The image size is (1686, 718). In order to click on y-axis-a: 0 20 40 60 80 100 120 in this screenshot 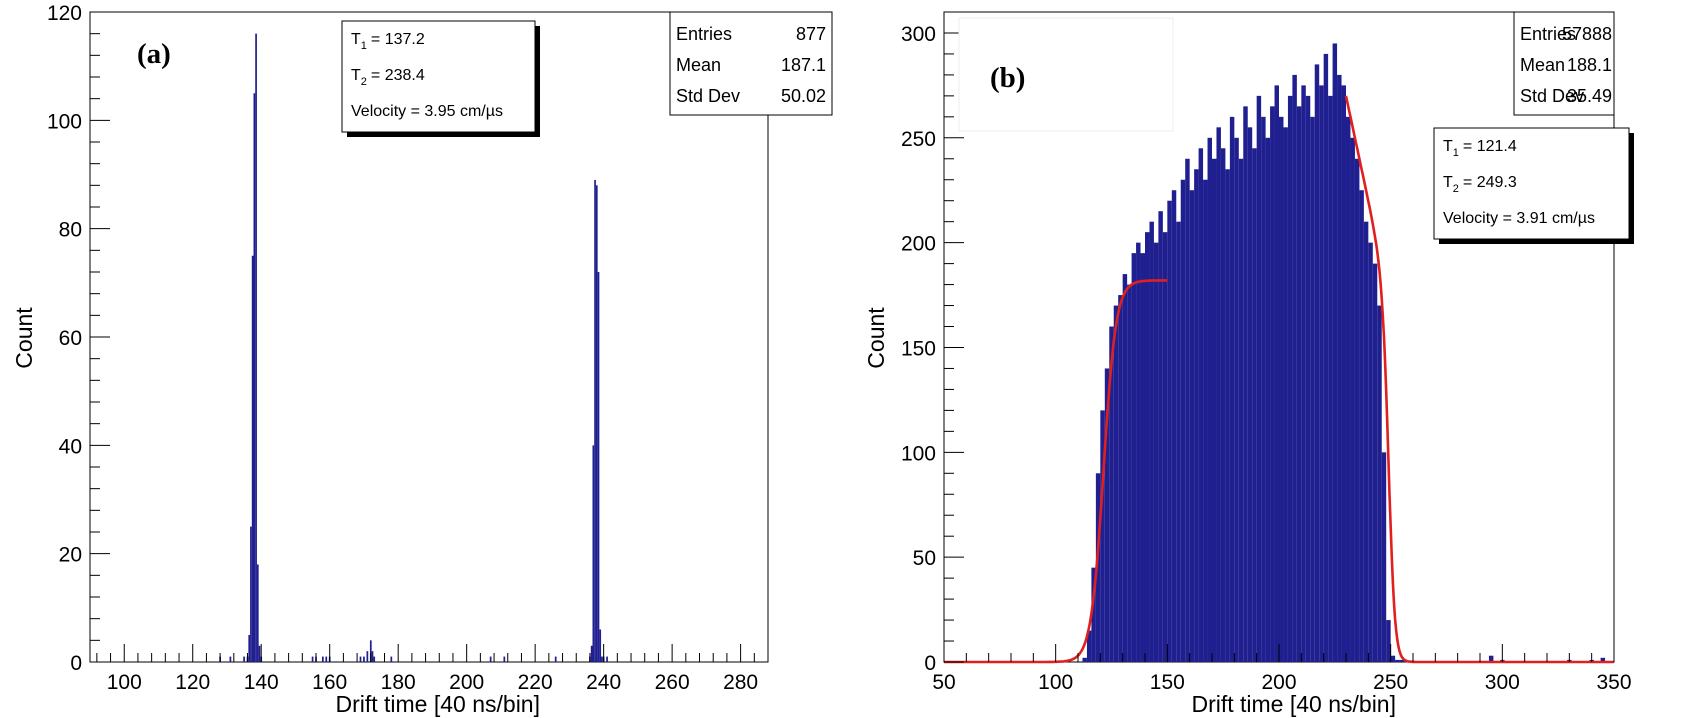, I will do `click(78, 338)`.